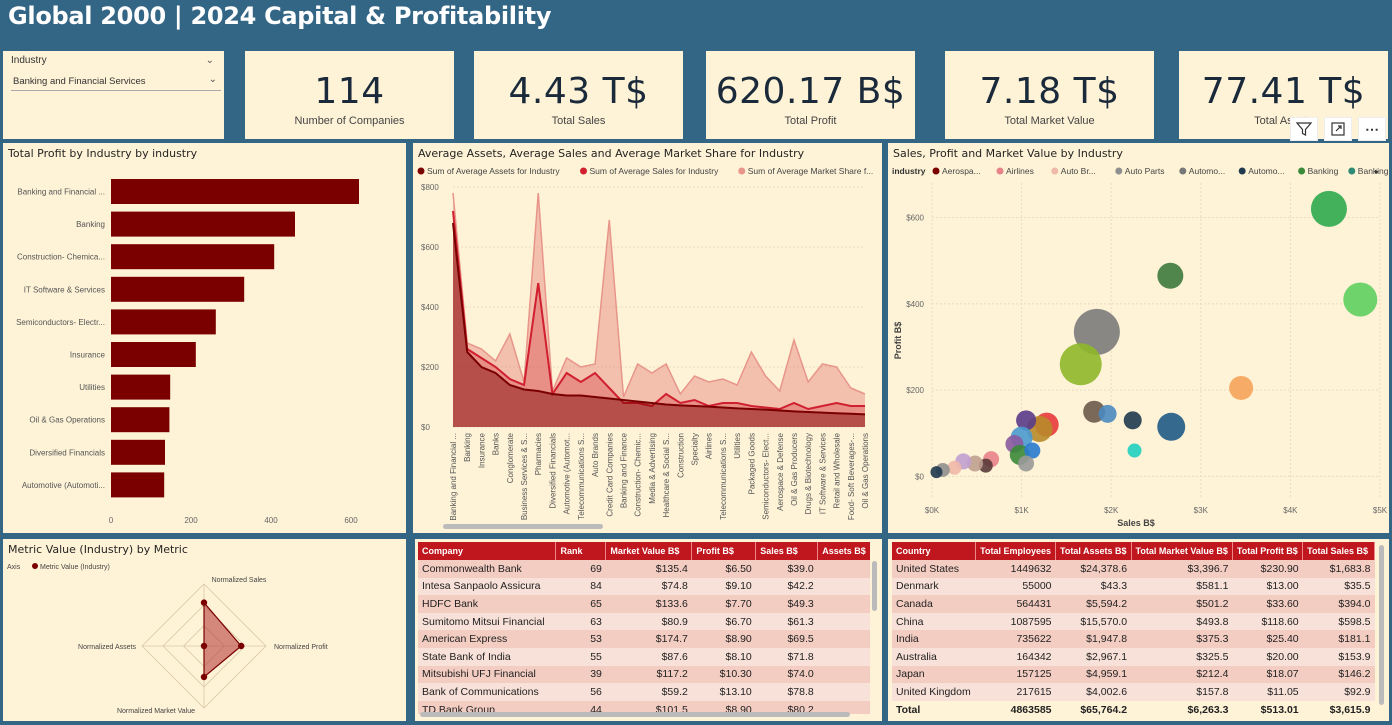 This screenshot has height=725, width=1392. I want to click on legend-label: Sum of Average Sales for Industry, so click(655, 171).